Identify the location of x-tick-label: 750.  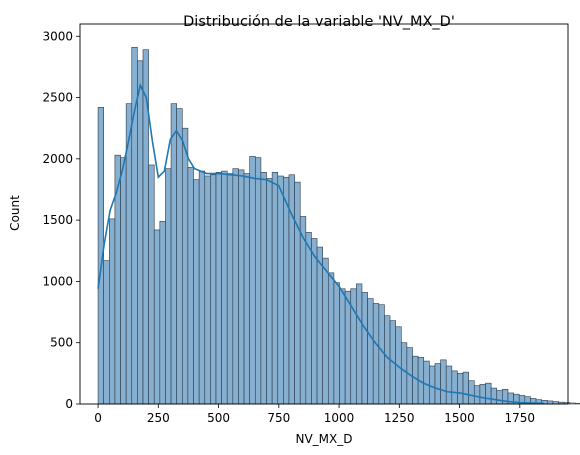
(278, 418).